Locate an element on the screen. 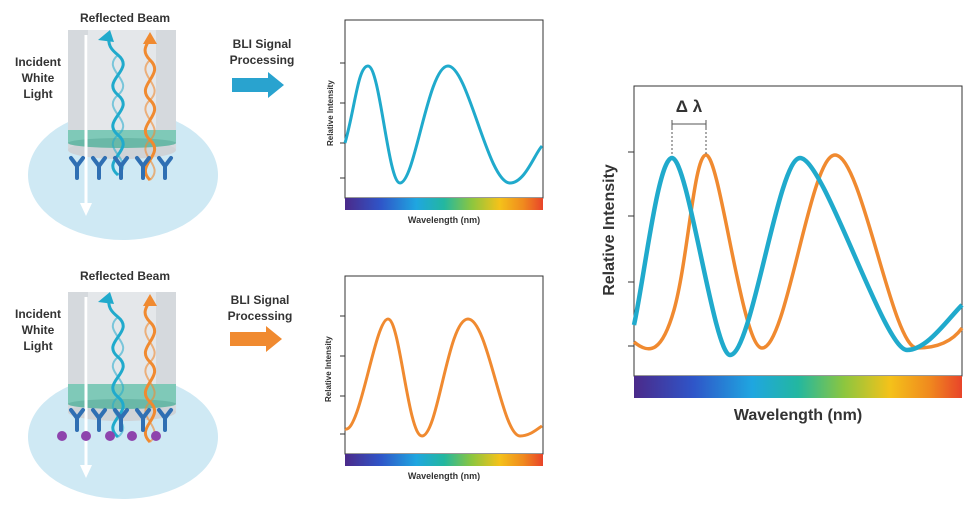 The image size is (975, 515). plot-ylabel-top: Relative Intensity is located at coordinates (330, 113).